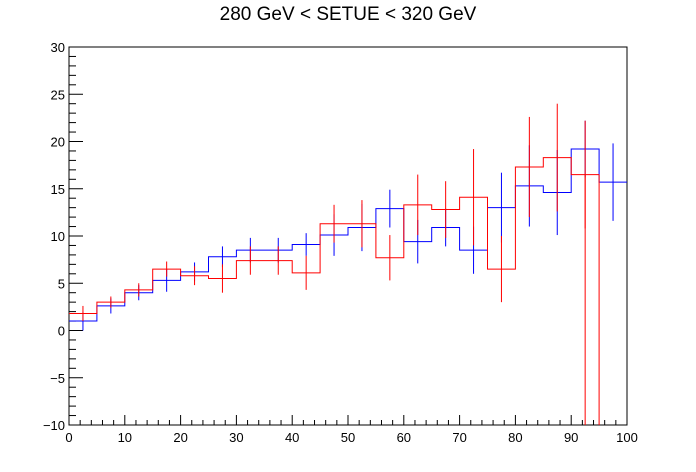 Image resolution: width=696 pixels, height=472 pixels. Describe the element at coordinates (404, 437) in the screenshot. I see `x-tick-label: 60` at that location.